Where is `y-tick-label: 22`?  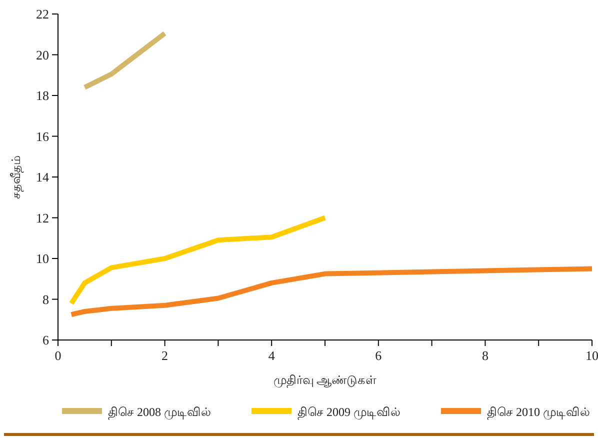
y-tick-label: 22 is located at coordinates (42, 14).